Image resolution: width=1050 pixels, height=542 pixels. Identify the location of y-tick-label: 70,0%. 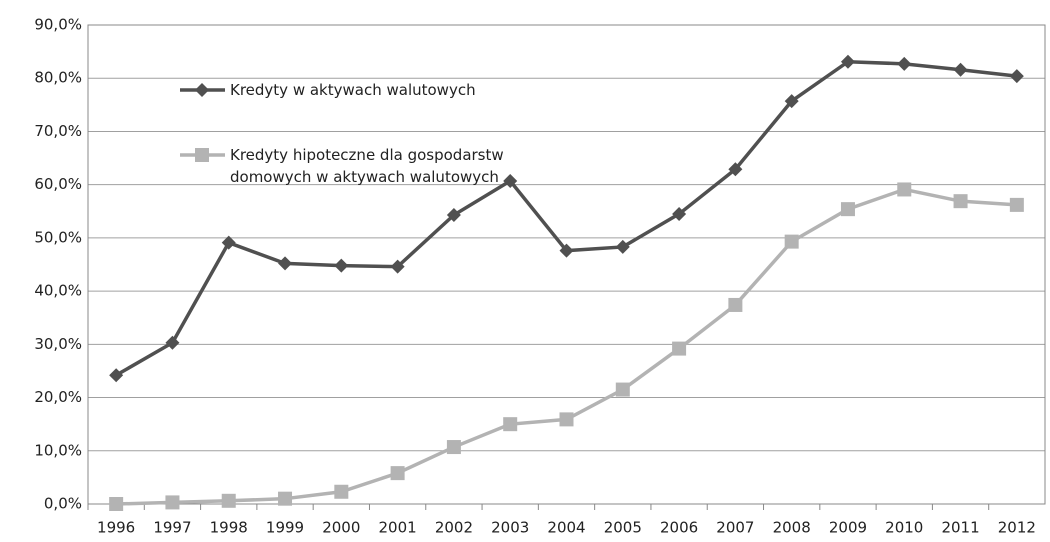
(58, 131).